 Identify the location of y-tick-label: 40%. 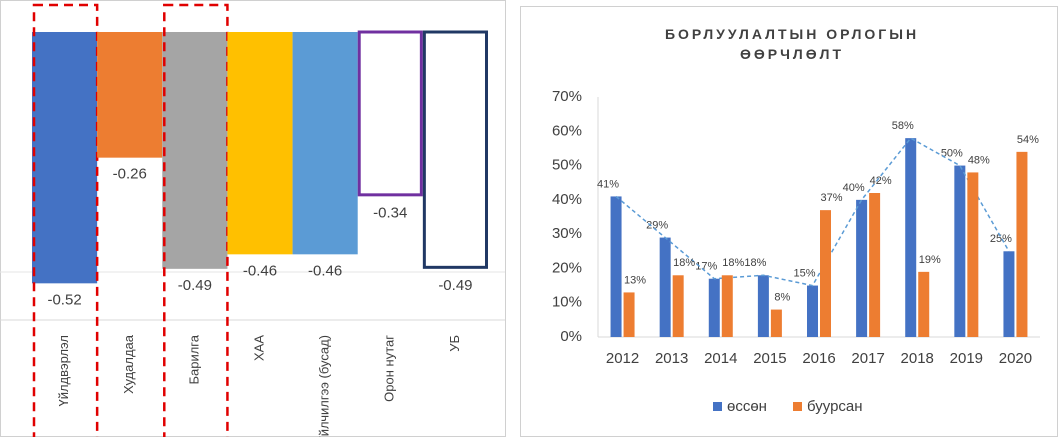
(567, 199).